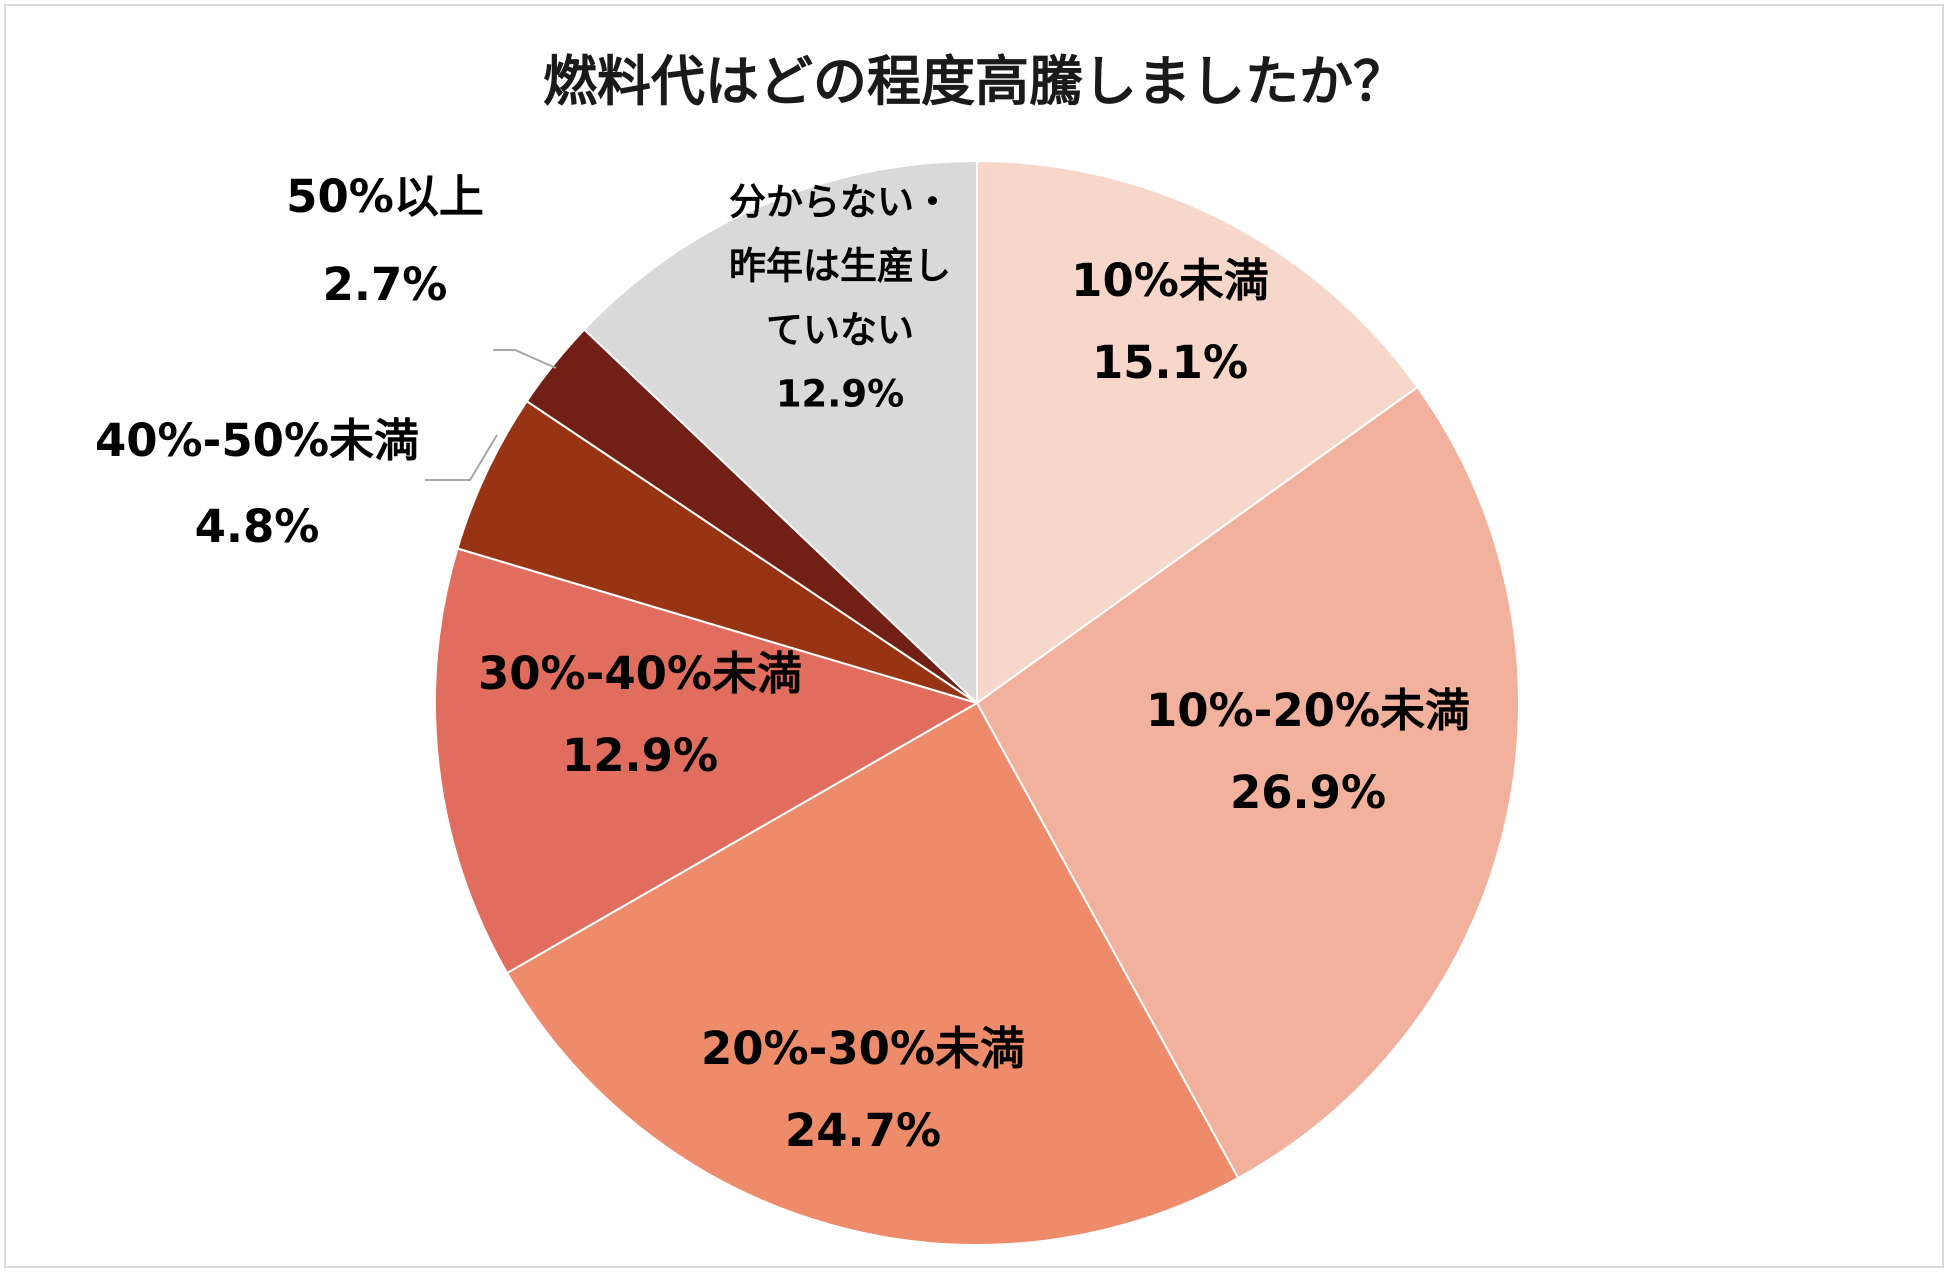 The image size is (1950, 1274). I want to click on slice-value-label: 15.1%, so click(1170, 362).